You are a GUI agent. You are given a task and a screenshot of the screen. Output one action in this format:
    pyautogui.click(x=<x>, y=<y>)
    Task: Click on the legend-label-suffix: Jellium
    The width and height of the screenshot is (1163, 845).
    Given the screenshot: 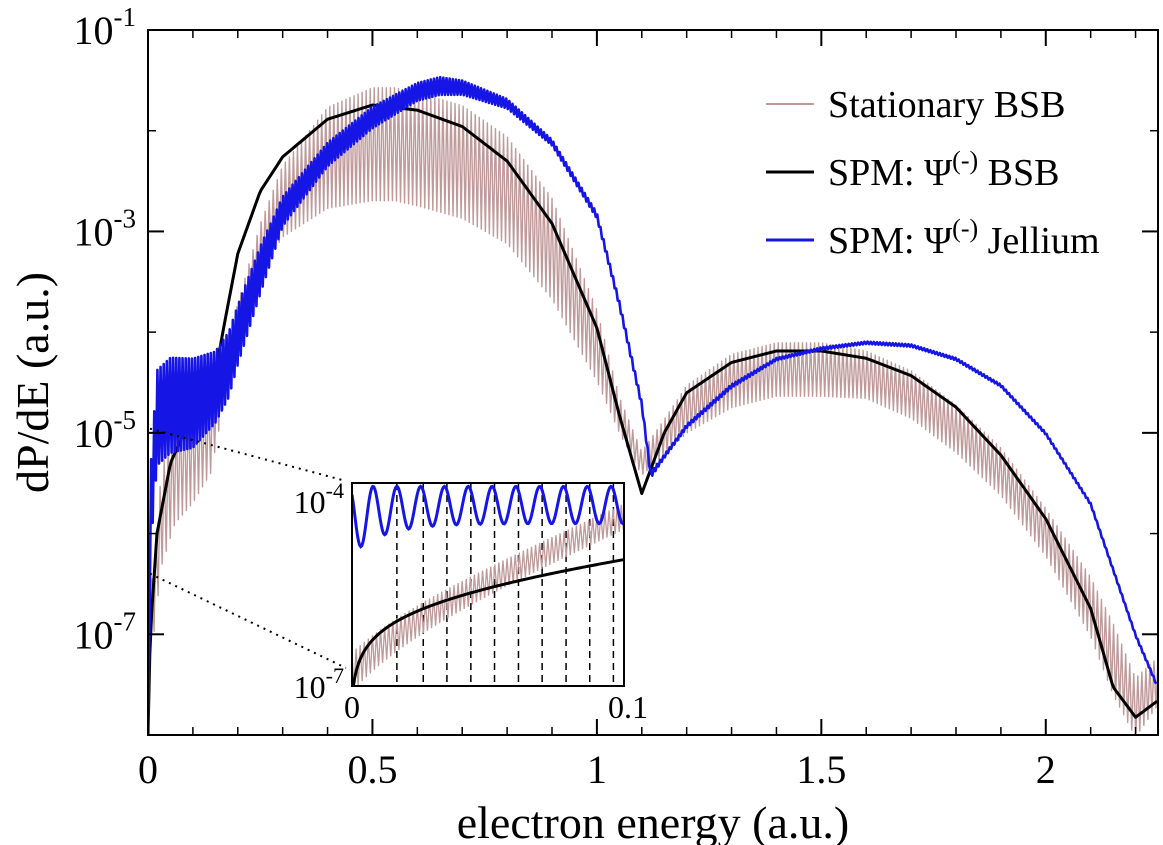 What is the action you would take?
    pyautogui.click(x=1038, y=241)
    